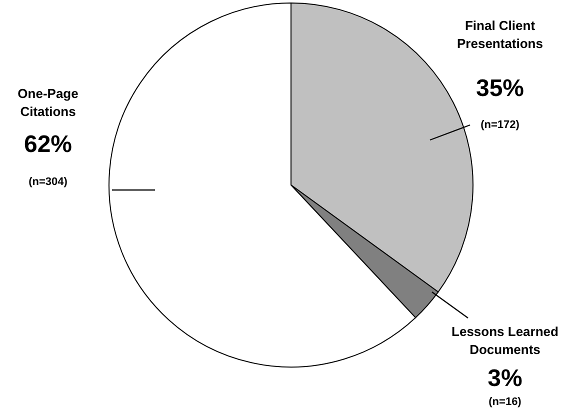  Describe the element at coordinates (505, 378) in the screenshot. I see `data-label: 3%` at that location.